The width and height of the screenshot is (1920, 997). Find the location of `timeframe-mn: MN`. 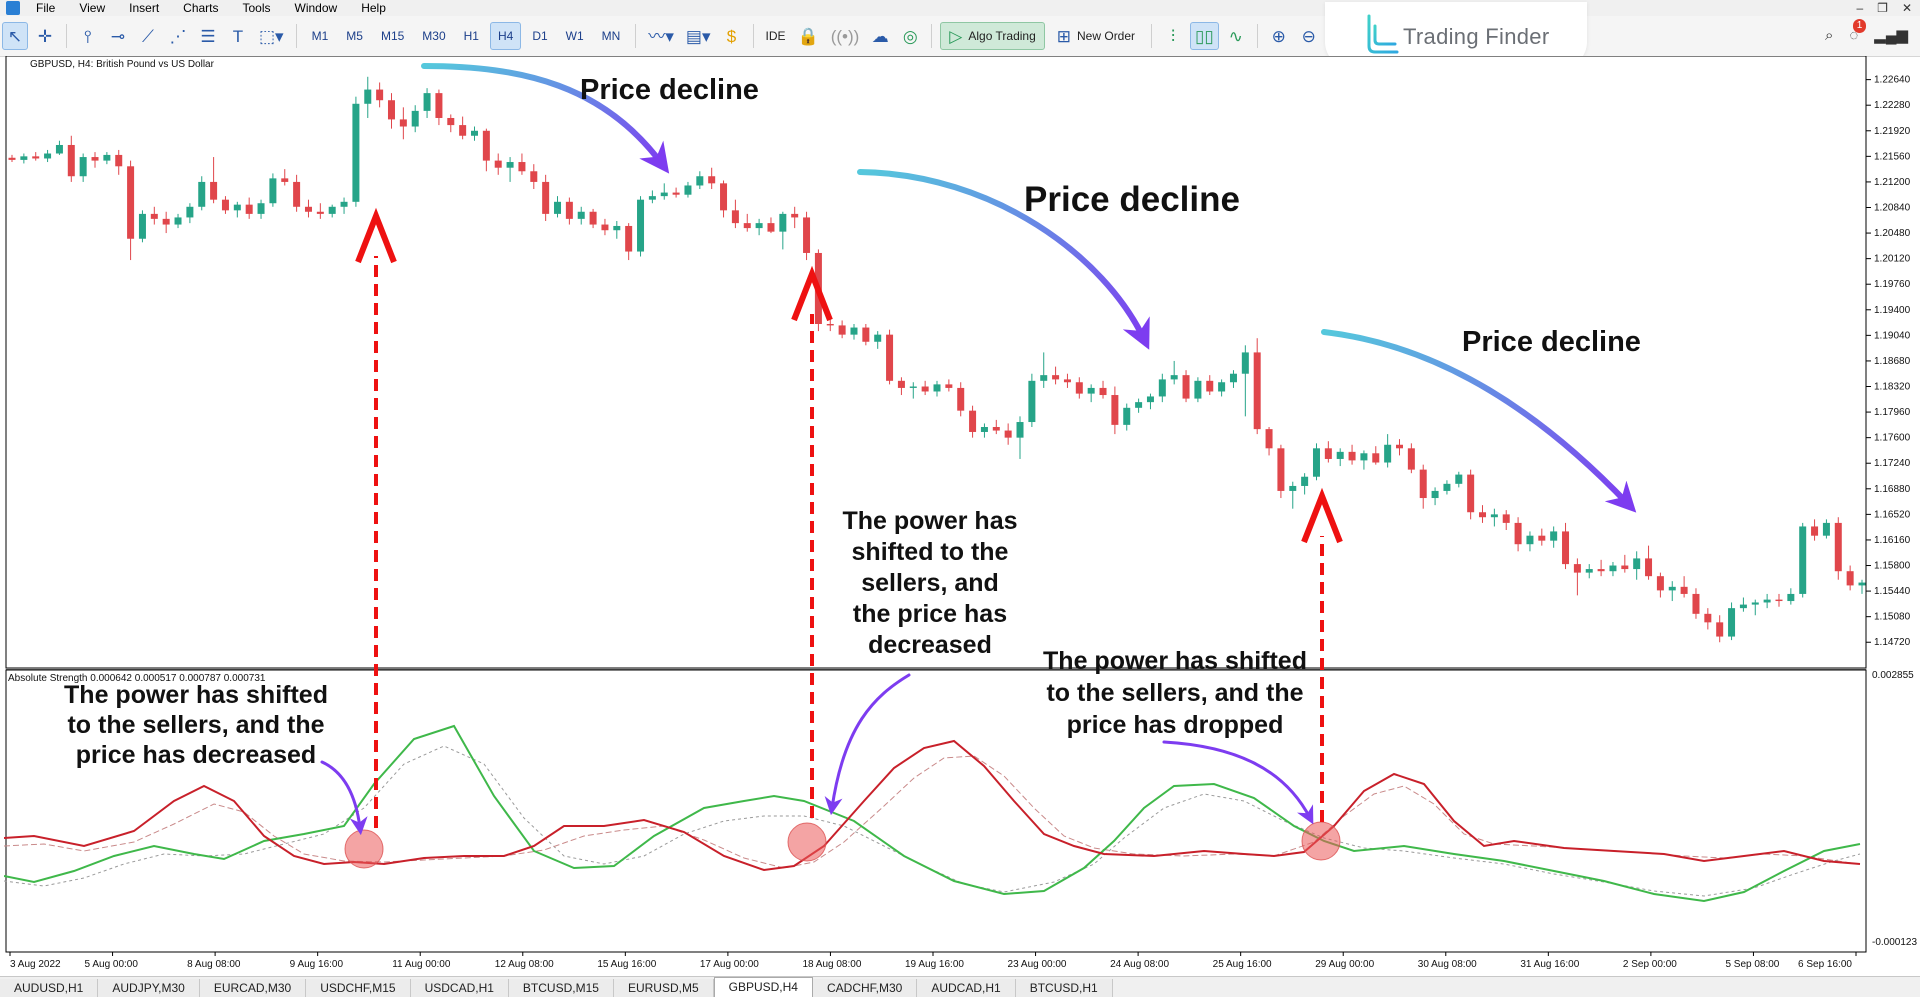

timeframe-mn: MN is located at coordinates (611, 36).